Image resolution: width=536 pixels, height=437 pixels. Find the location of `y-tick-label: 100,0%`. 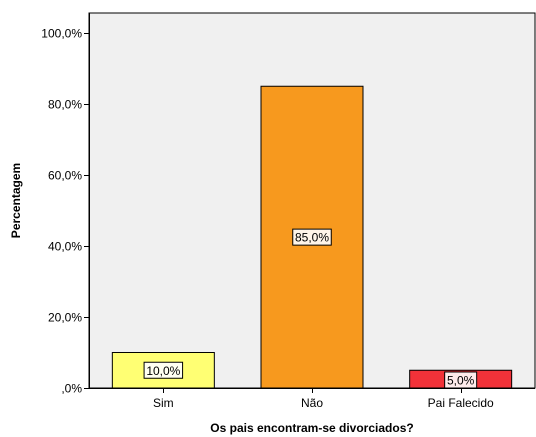

y-tick-label: 100,0% is located at coordinates (61, 34).